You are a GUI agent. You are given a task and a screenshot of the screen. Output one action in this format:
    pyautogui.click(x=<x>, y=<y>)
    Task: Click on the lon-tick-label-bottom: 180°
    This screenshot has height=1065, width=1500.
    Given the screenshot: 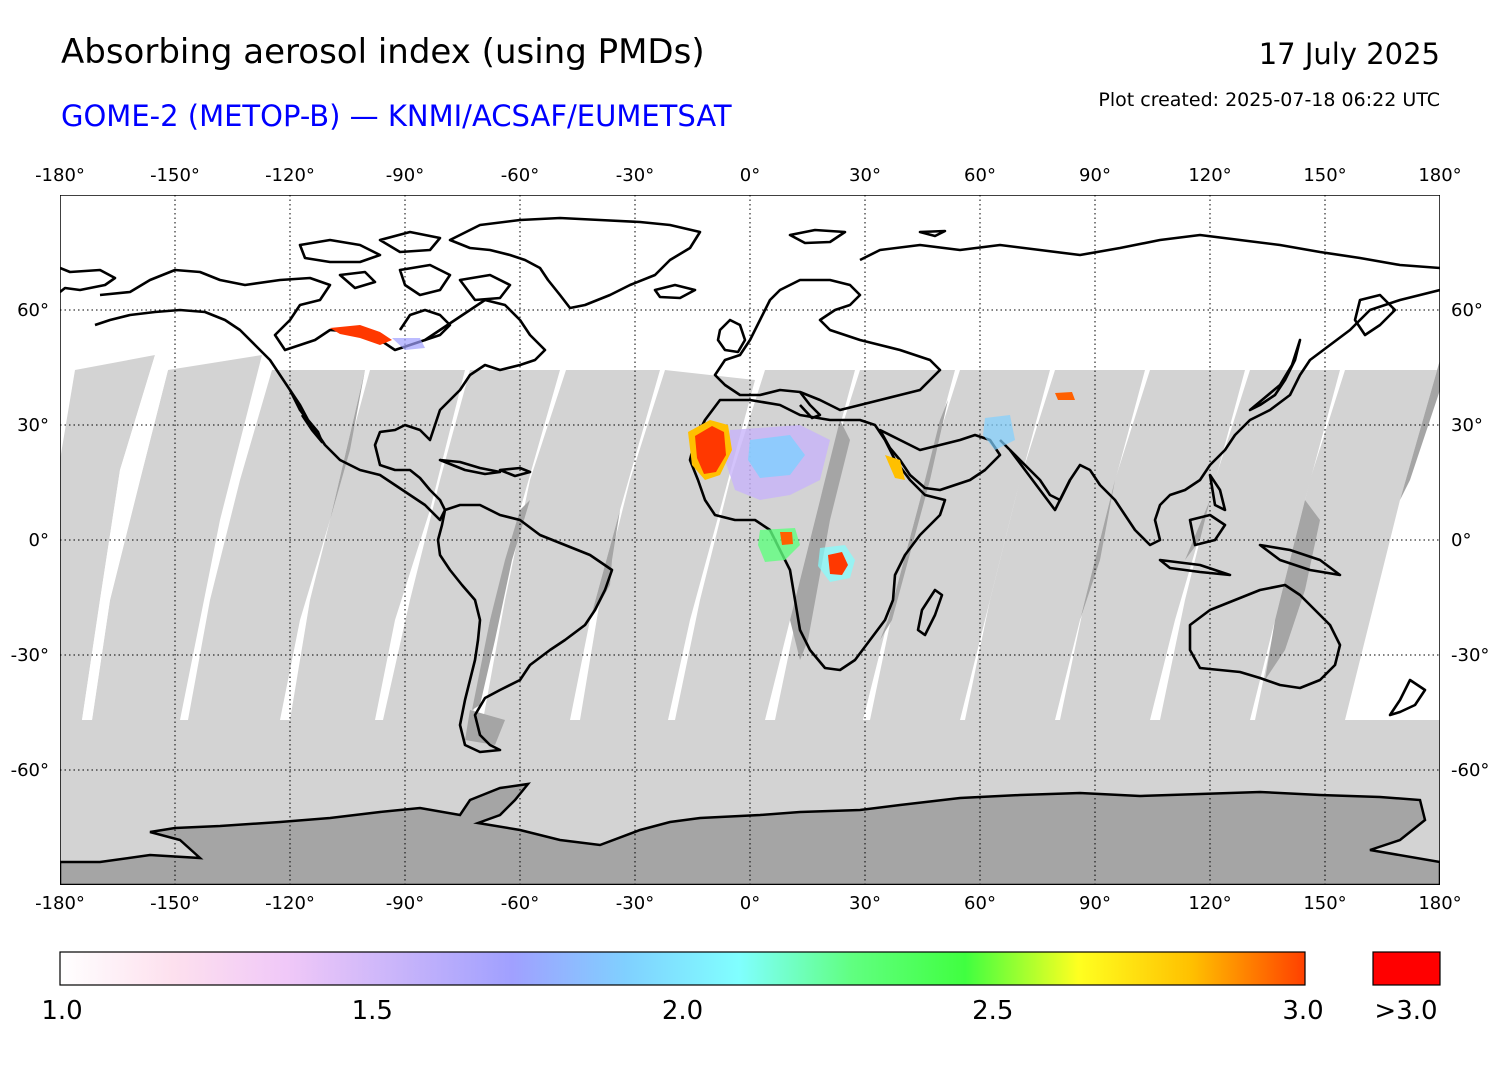 What is the action you would take?
    pyautogui.click(x=1439, y=903)
    